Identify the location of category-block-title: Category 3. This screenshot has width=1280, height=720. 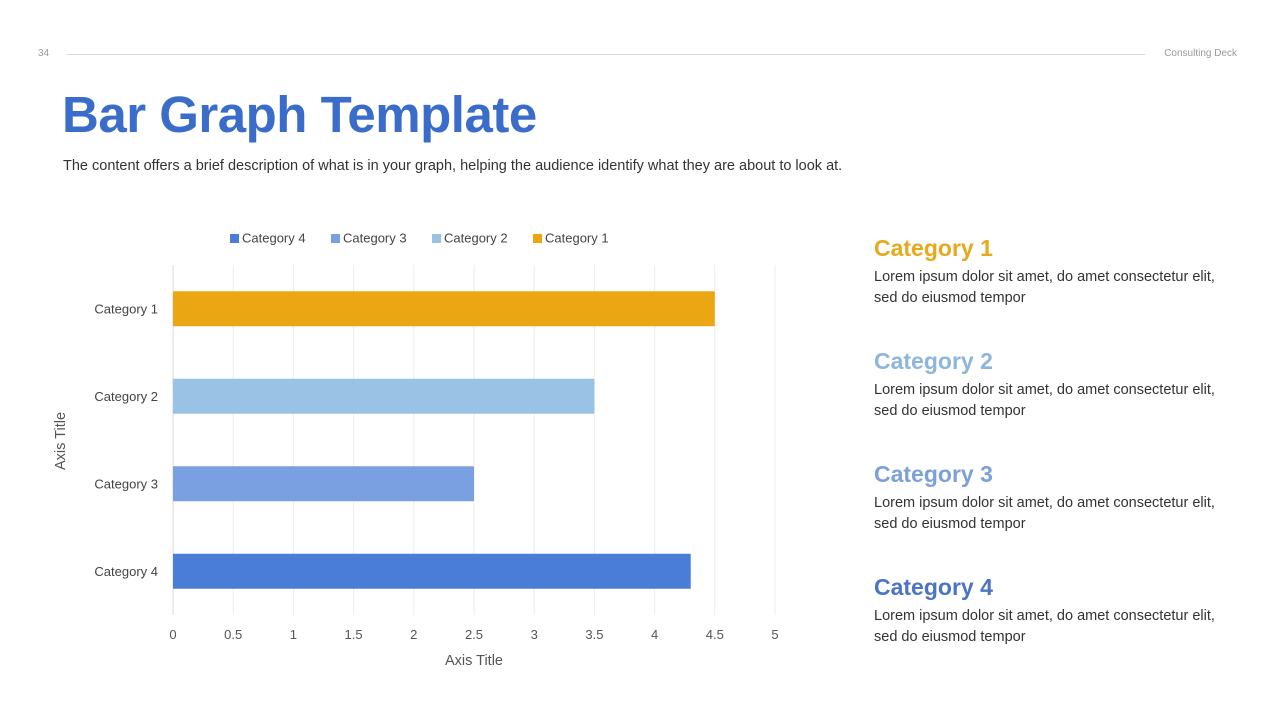
(933, 474).